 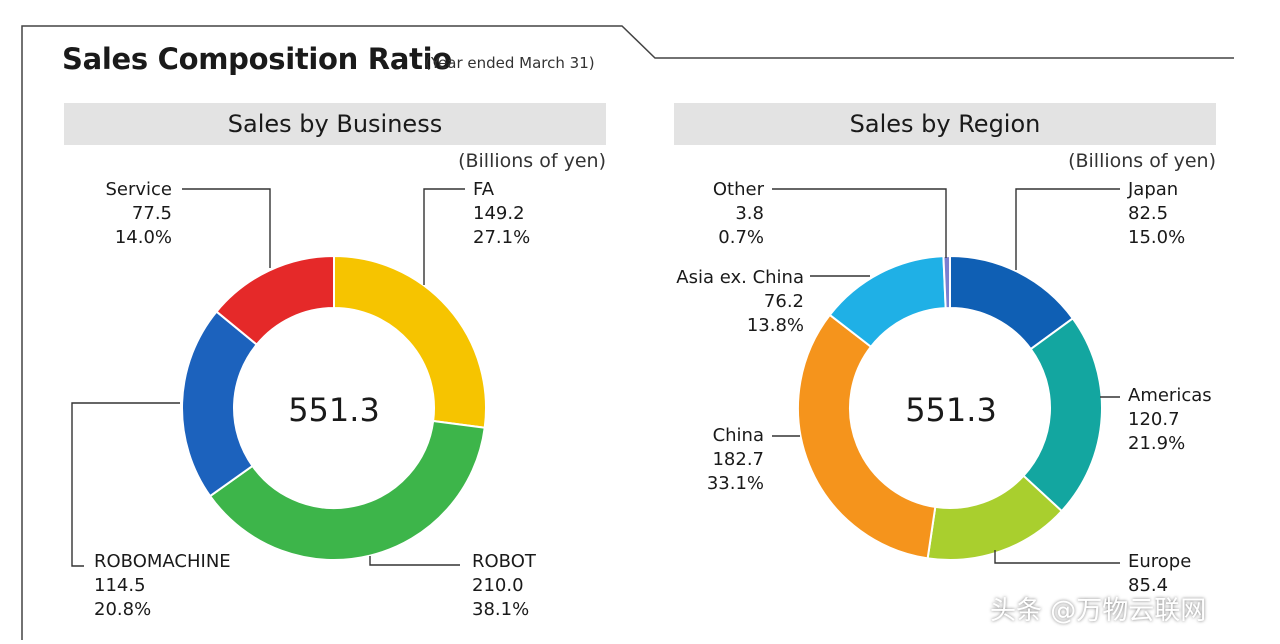 What do you see at coordinates (1057, 557) in the screenshot?
I see `leader-line-europe` at bounding box center [1057, 557].